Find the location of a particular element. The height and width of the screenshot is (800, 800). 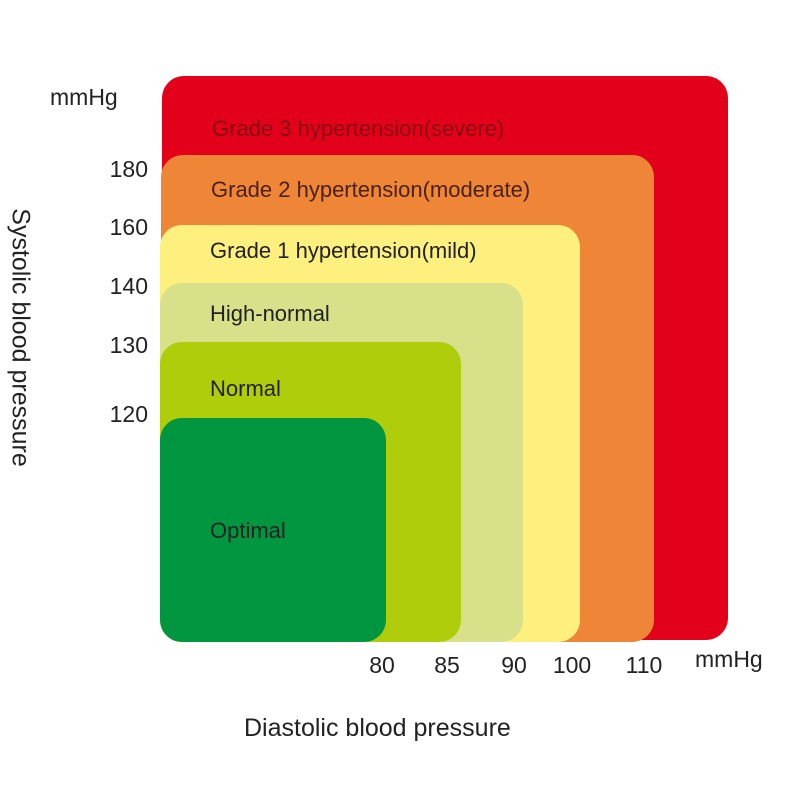

x-axis-title: Diastolic blood pressure is located at coordinates (377, 728).